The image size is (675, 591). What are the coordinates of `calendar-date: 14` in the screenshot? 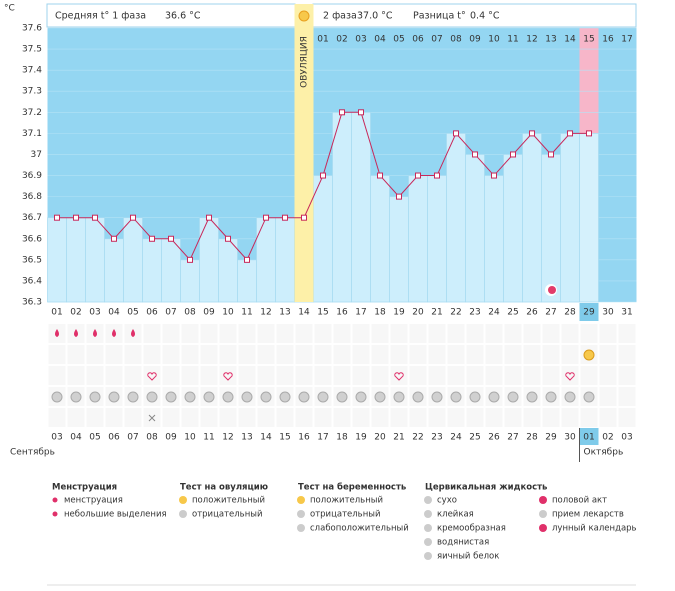 It's located at (266, 438).